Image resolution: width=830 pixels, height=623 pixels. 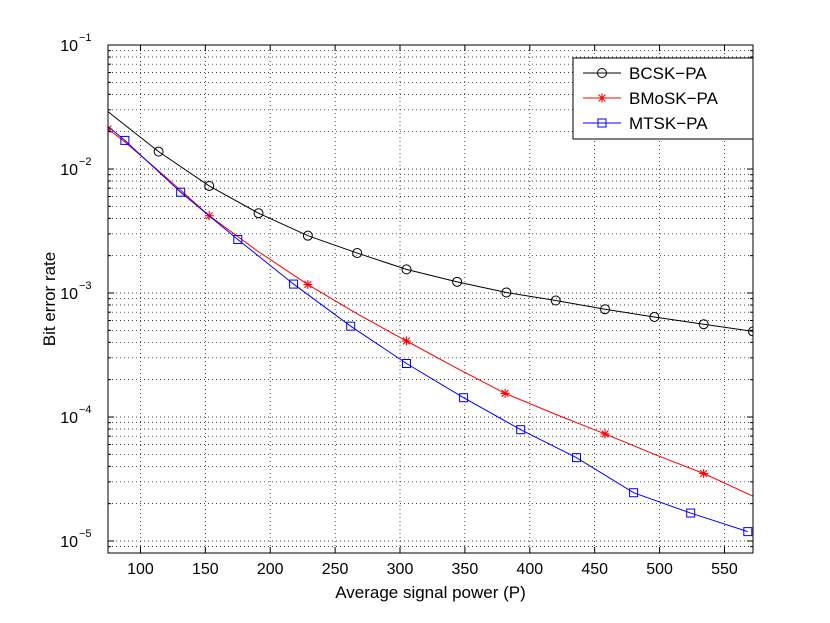 What do you see at coordinates (335, 569) in the screenshot?
I see `x-tick-label: 250` at bounding box center [335, 569].